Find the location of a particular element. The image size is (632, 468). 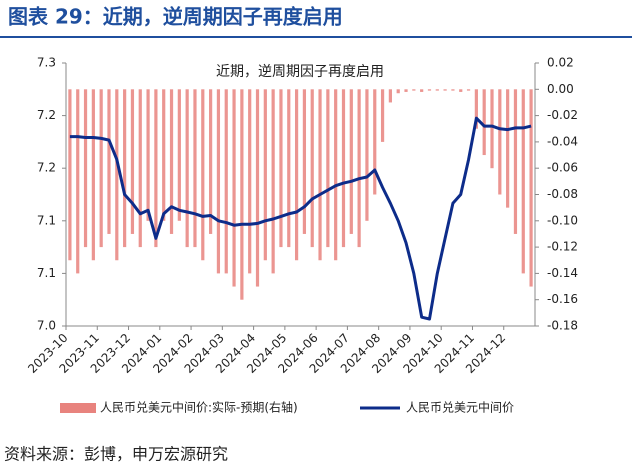

y2-tick-label: -0.08 is located at coordinates (562, 194).